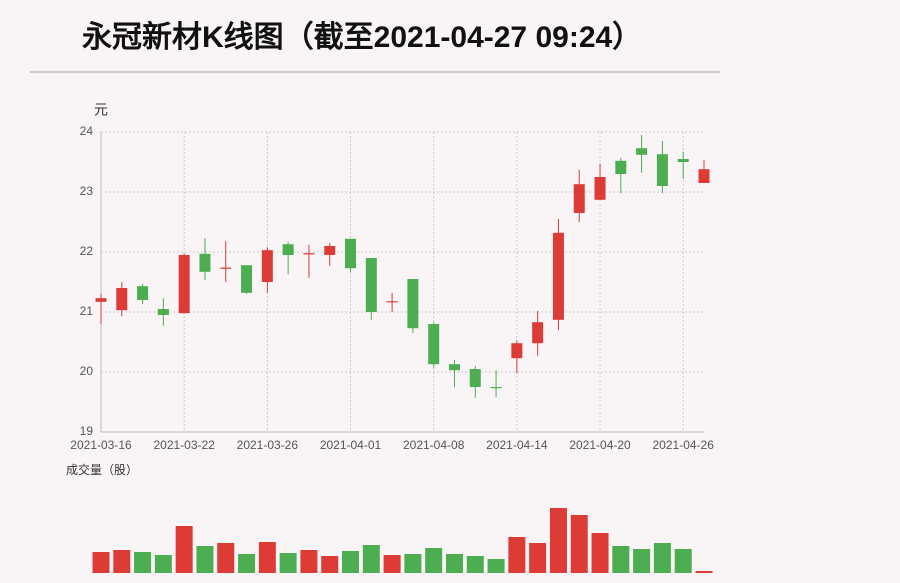 The height and width of the screenshot is (583, 900). Describe the element at coordinates (184, 445) in the screenshot. I see `x-tick-label: 2021-03-22` at that location.